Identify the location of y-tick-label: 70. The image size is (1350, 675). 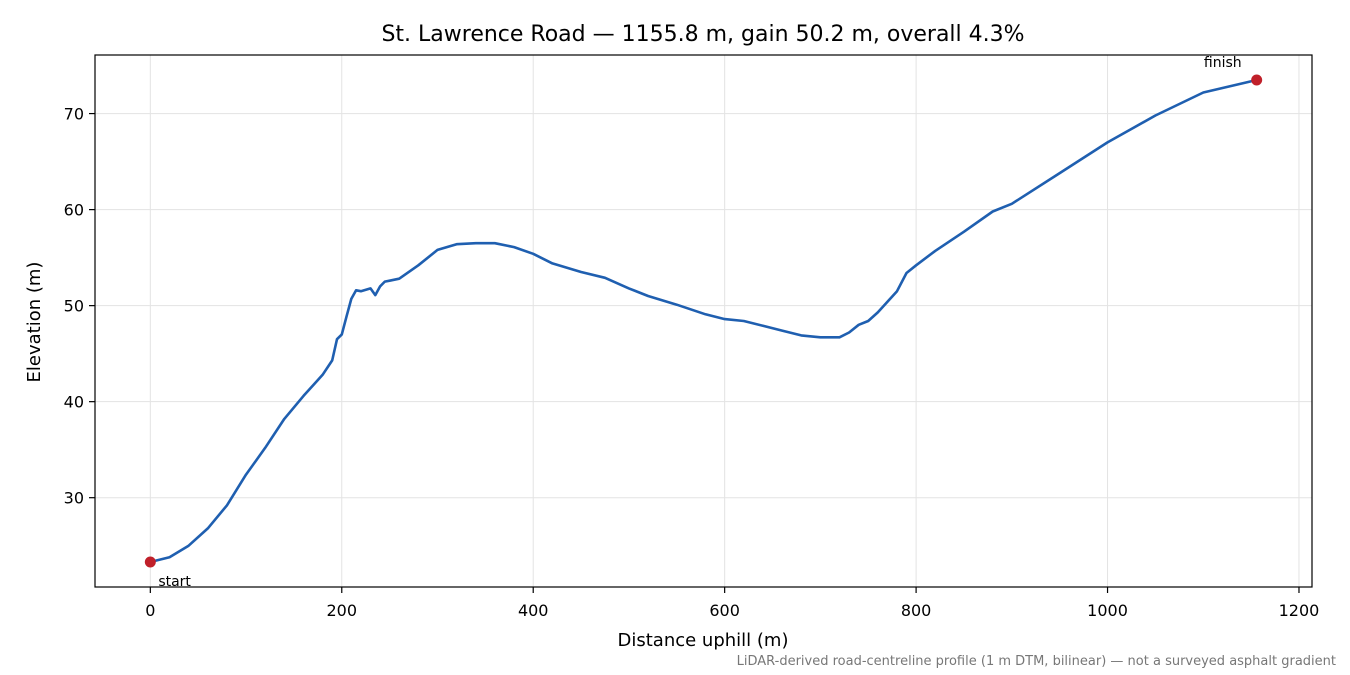
(74, 114).